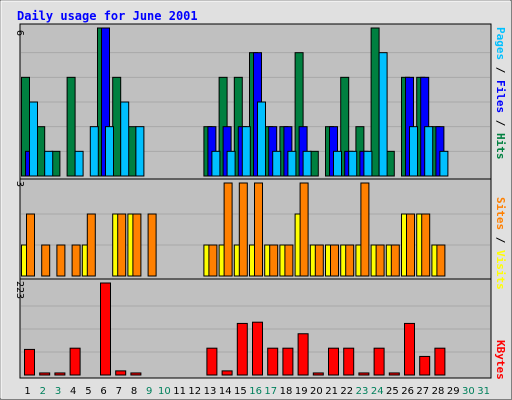 This screenshot has width=512, height=400. I want to click on day-label: 5, so click(88, 391).